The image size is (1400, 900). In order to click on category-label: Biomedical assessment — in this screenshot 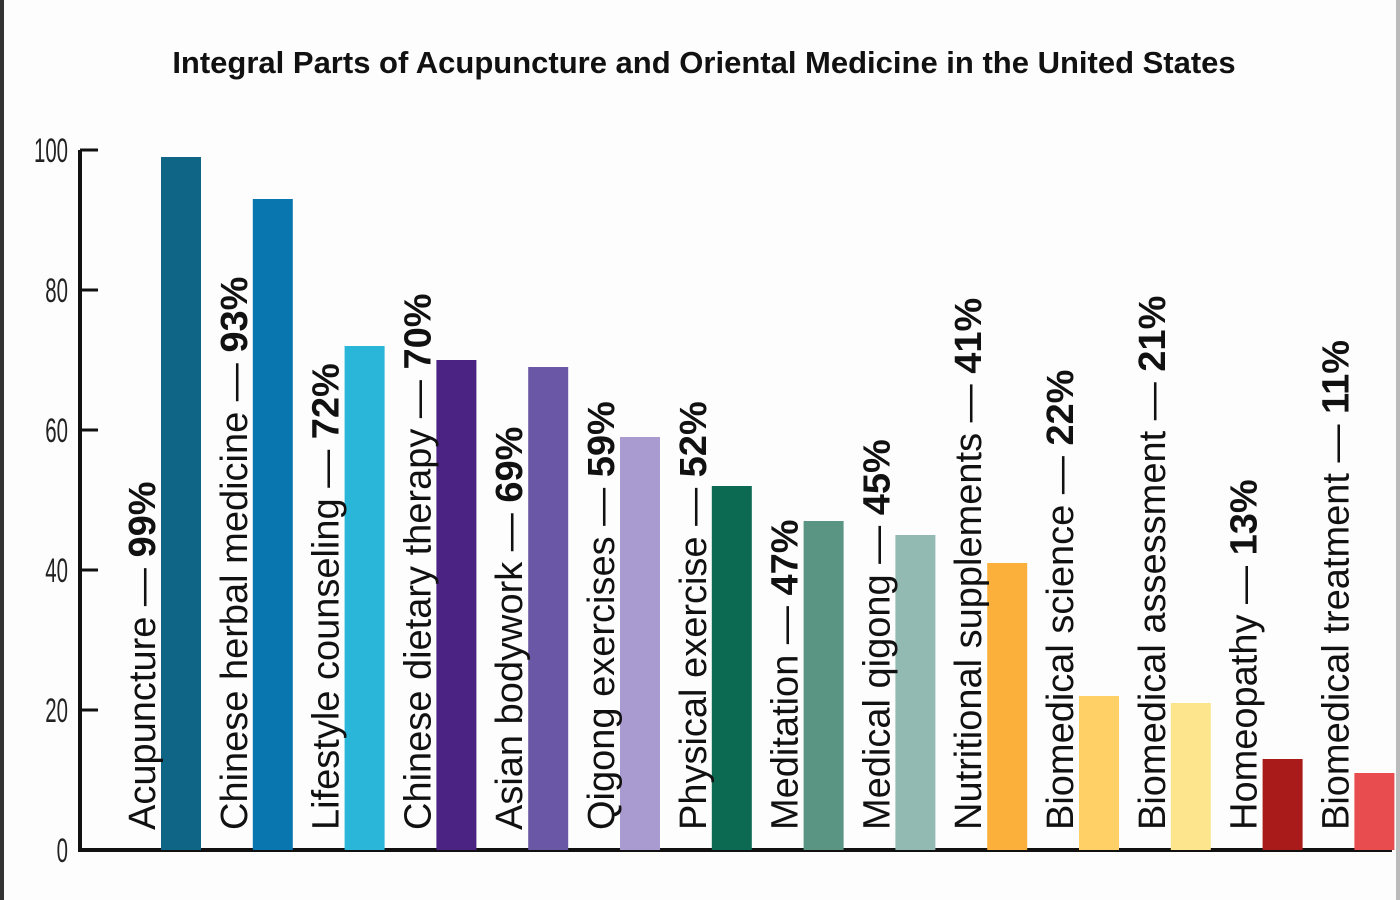, I will do `click(1153, 601)`.